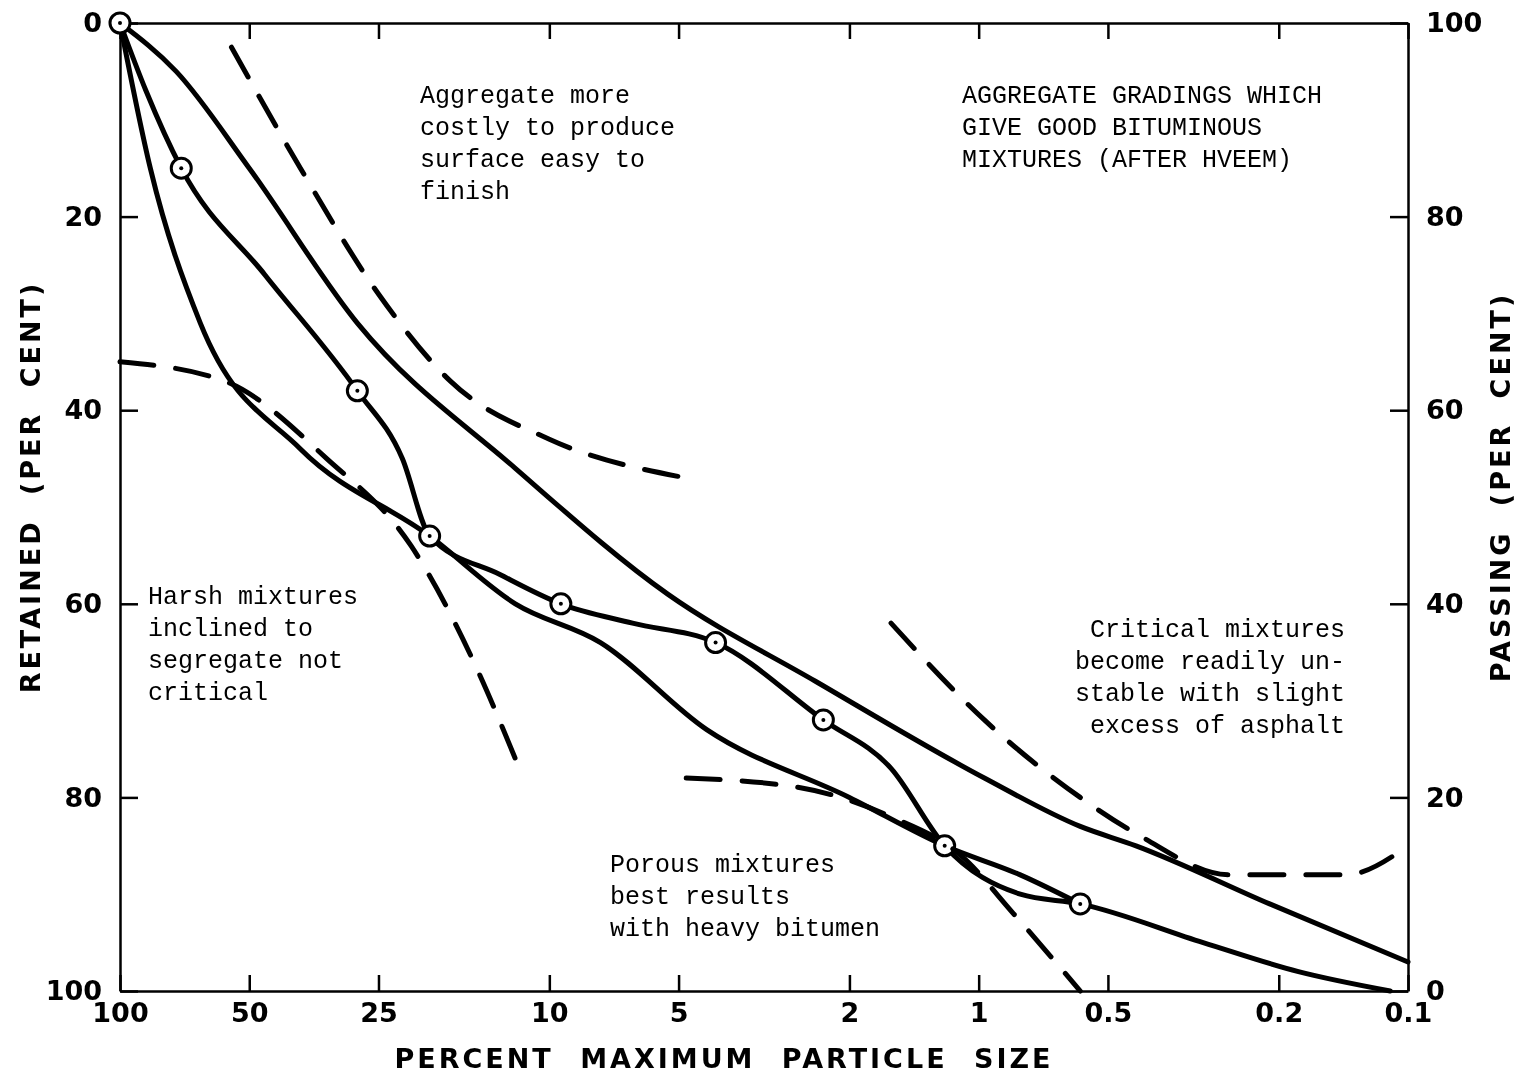 The height and width of the screenshot is (1078, 1524). I want to click on x-tick-label: 2, so click(850, 1013).